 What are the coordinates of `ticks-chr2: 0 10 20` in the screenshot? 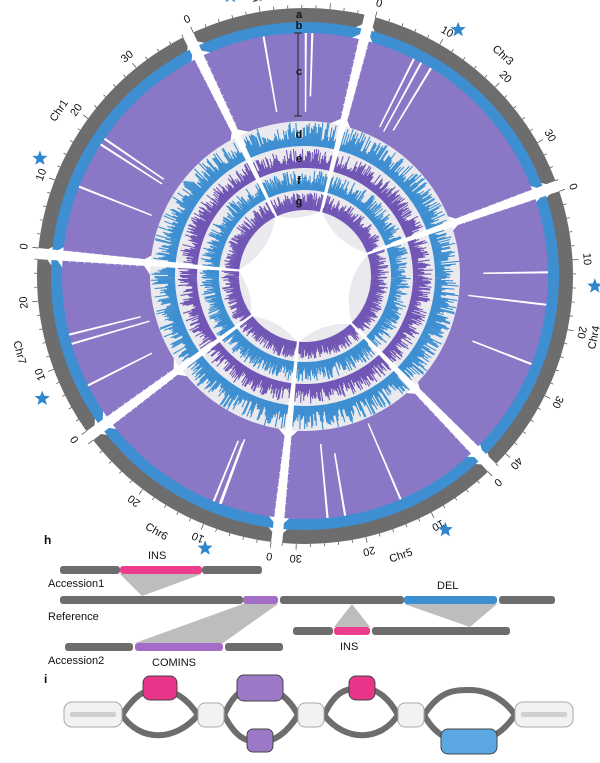 It's located at (270, 16).